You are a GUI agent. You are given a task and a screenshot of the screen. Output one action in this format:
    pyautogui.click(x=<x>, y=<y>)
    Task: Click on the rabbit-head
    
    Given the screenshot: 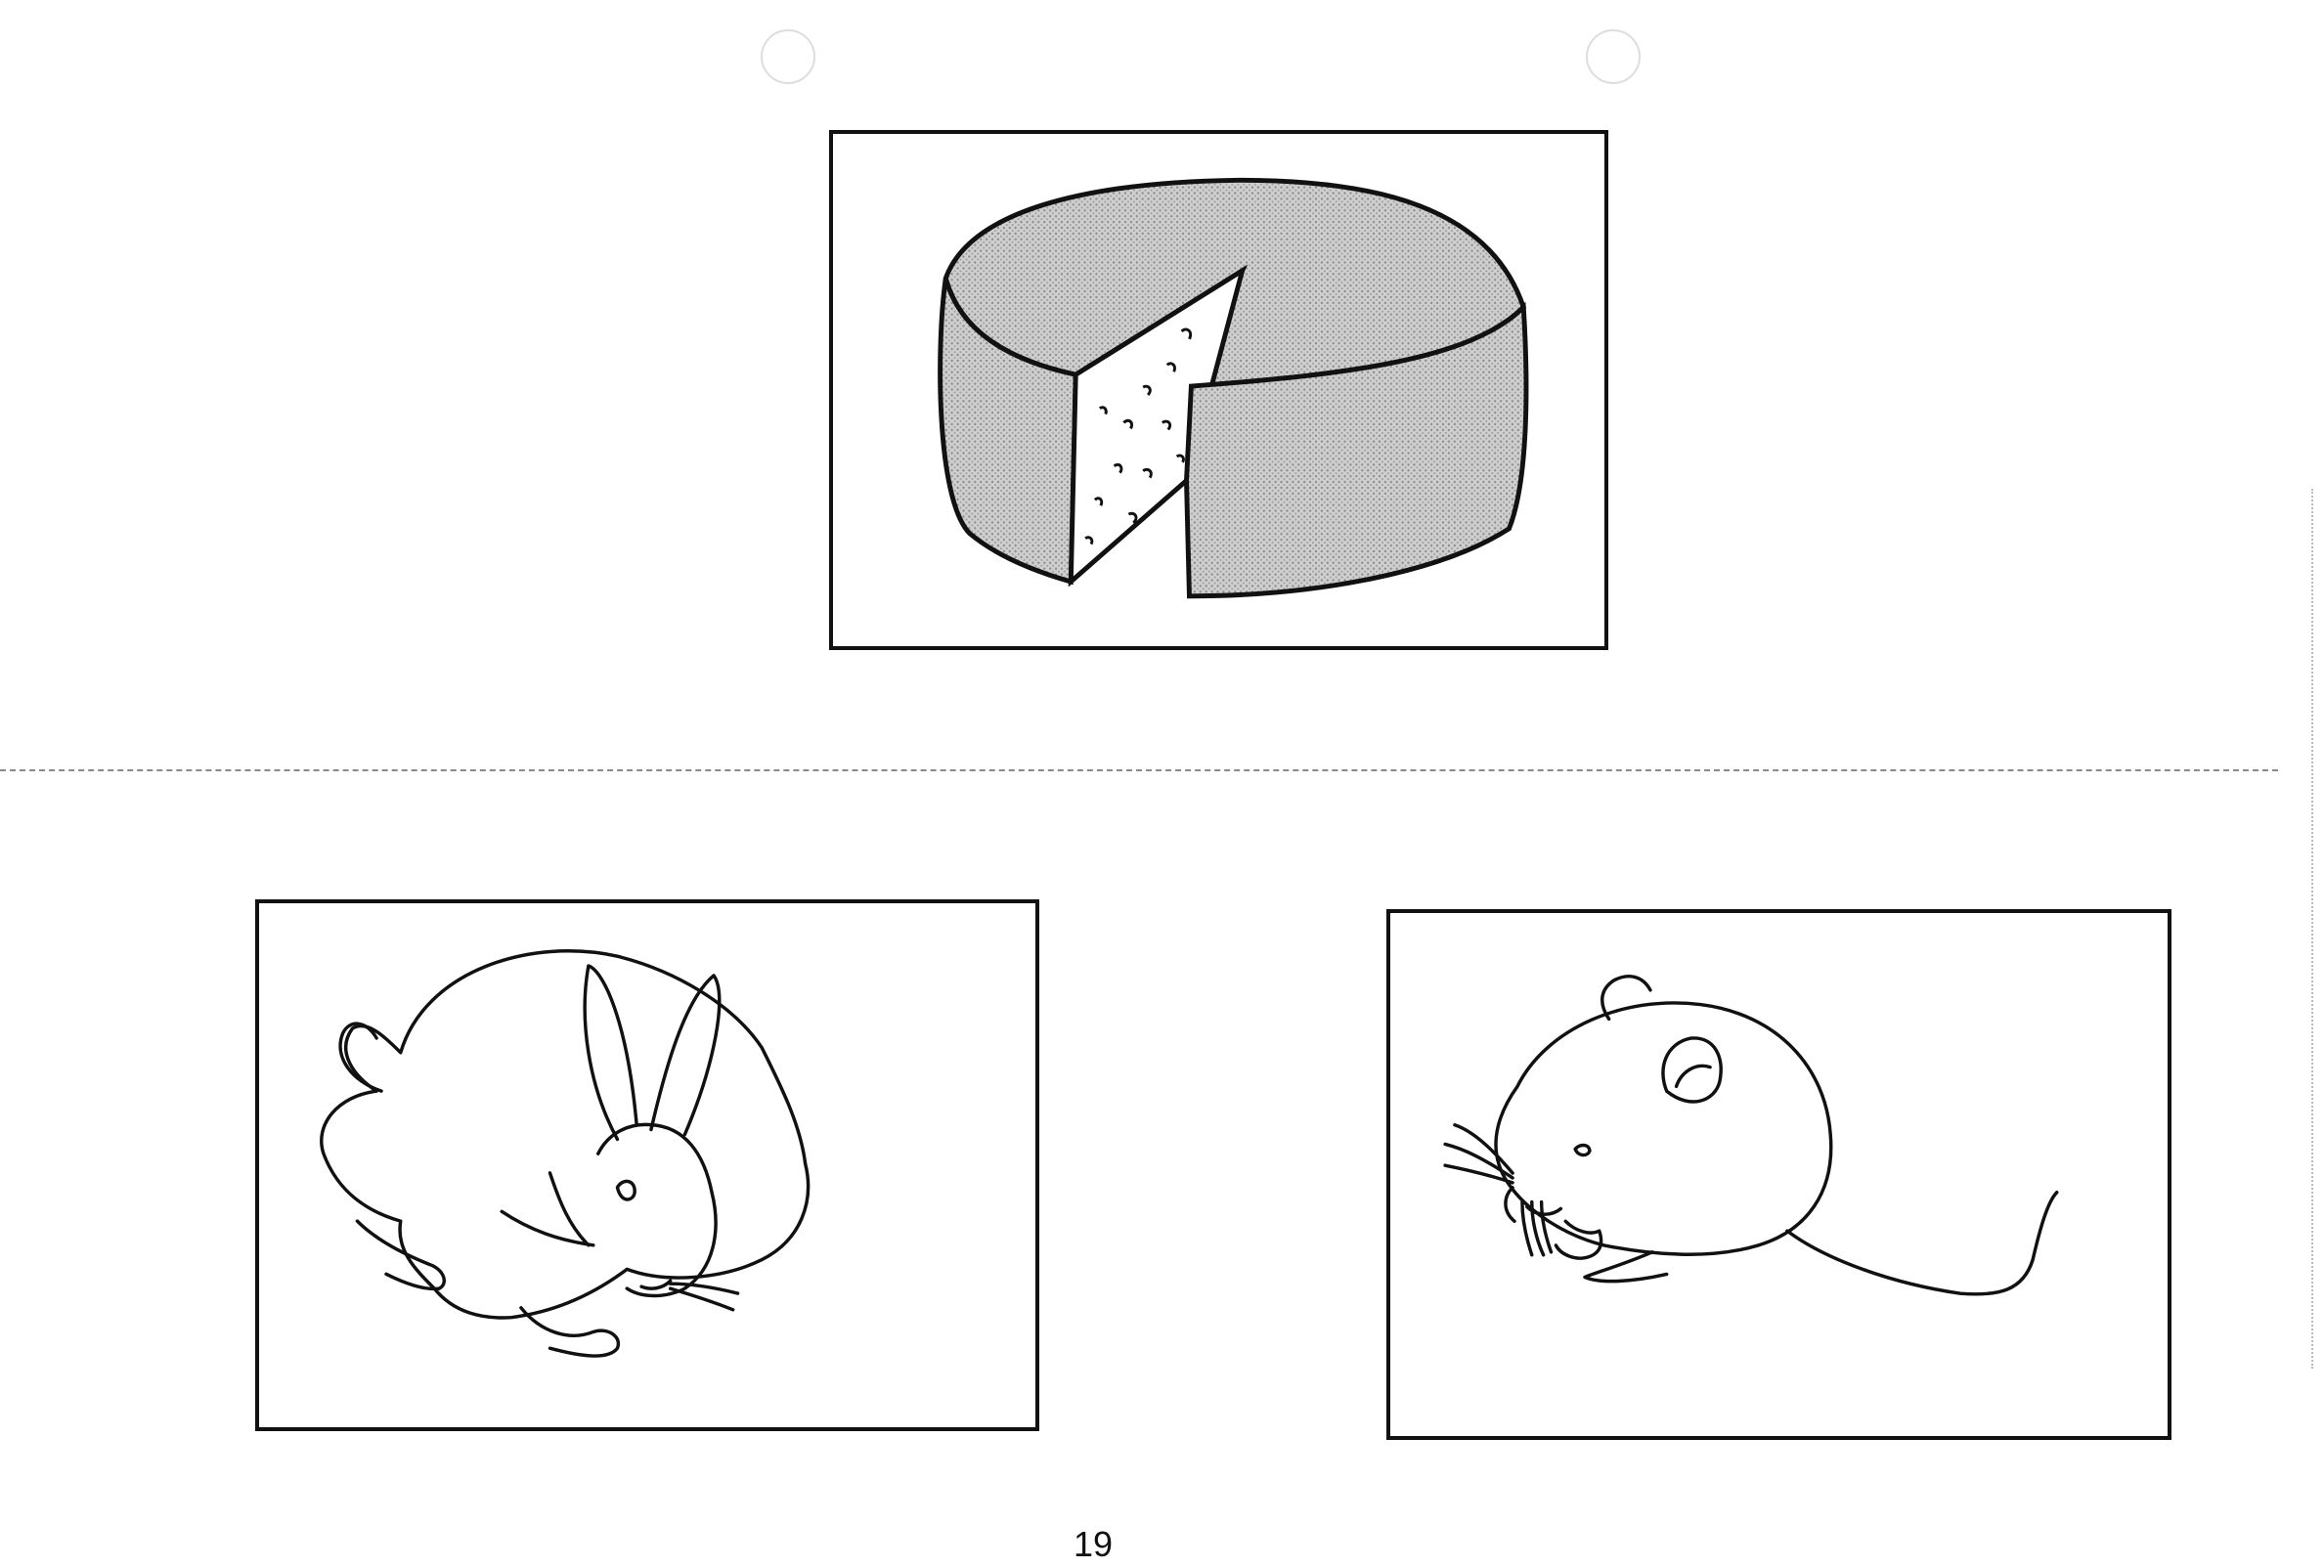 What is the action you would take?
    pyautogui.click(x=657, y=1210)
    